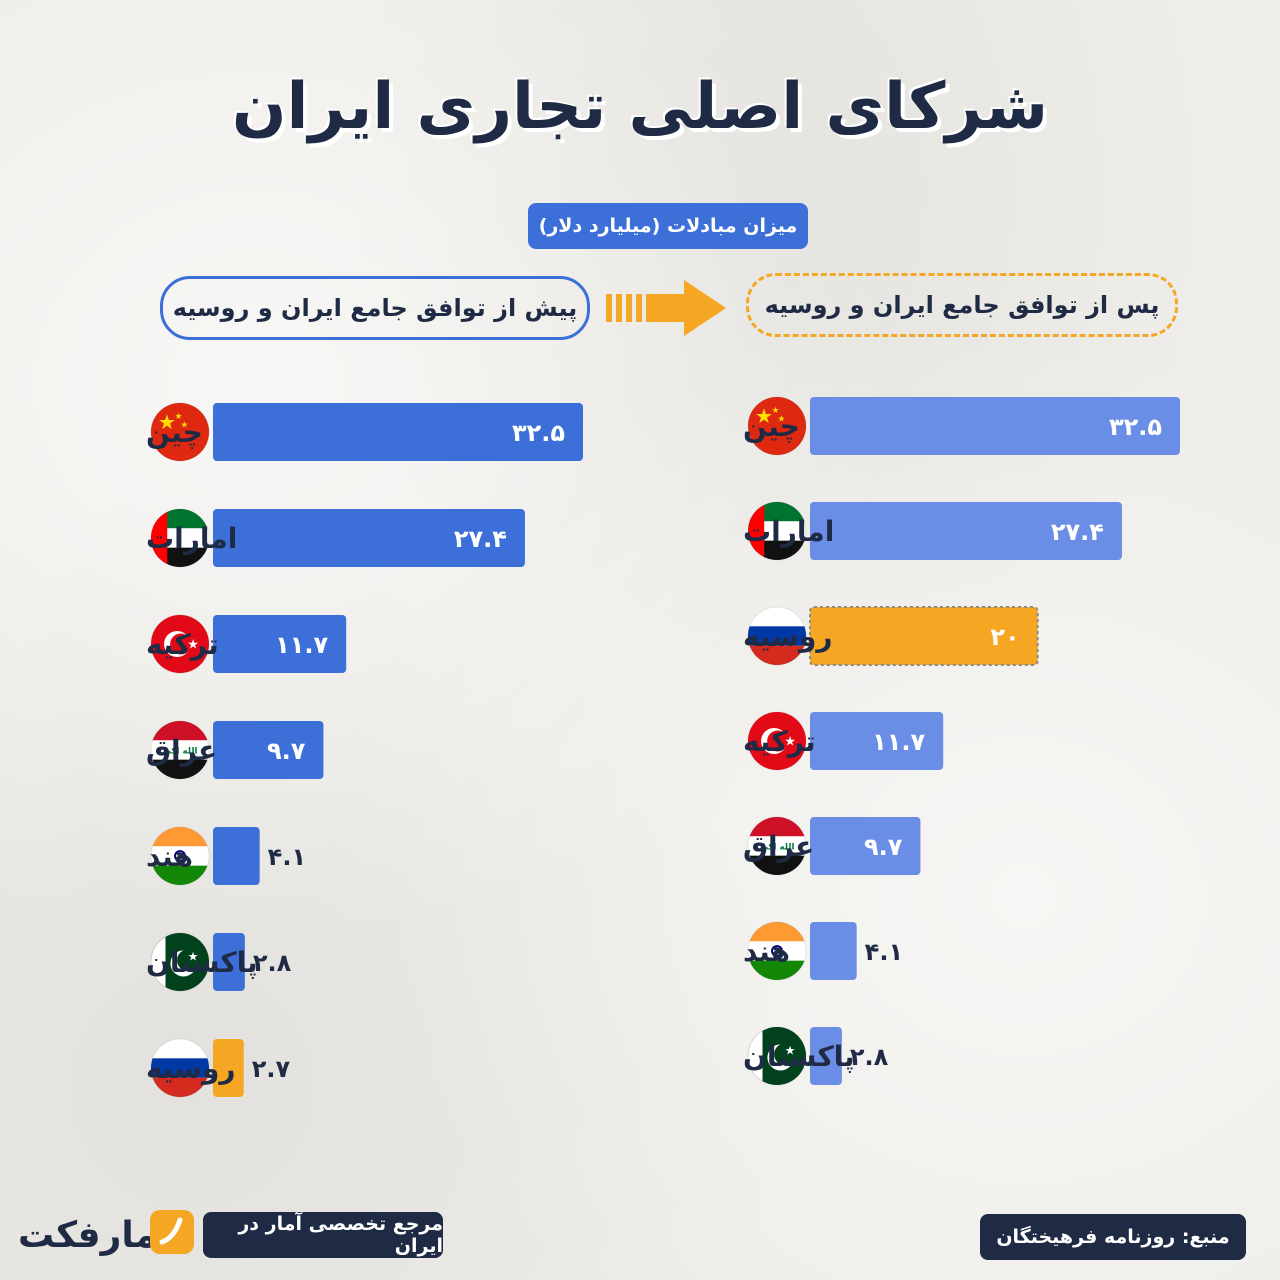 This screenshot has width=1280, height=1280. What do you see at coordinates (271, 1069) in the screenshot?
I see `value-label-before-6: ۲.۷` at bounding box center [271, 1069].